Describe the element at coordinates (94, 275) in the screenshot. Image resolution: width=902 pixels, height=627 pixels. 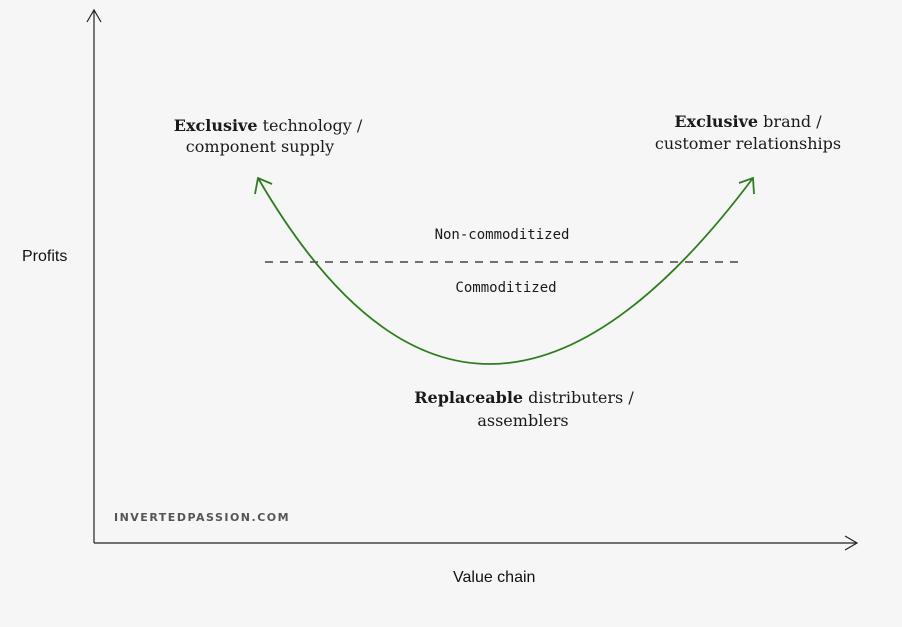
I see `y-axis` at that location.